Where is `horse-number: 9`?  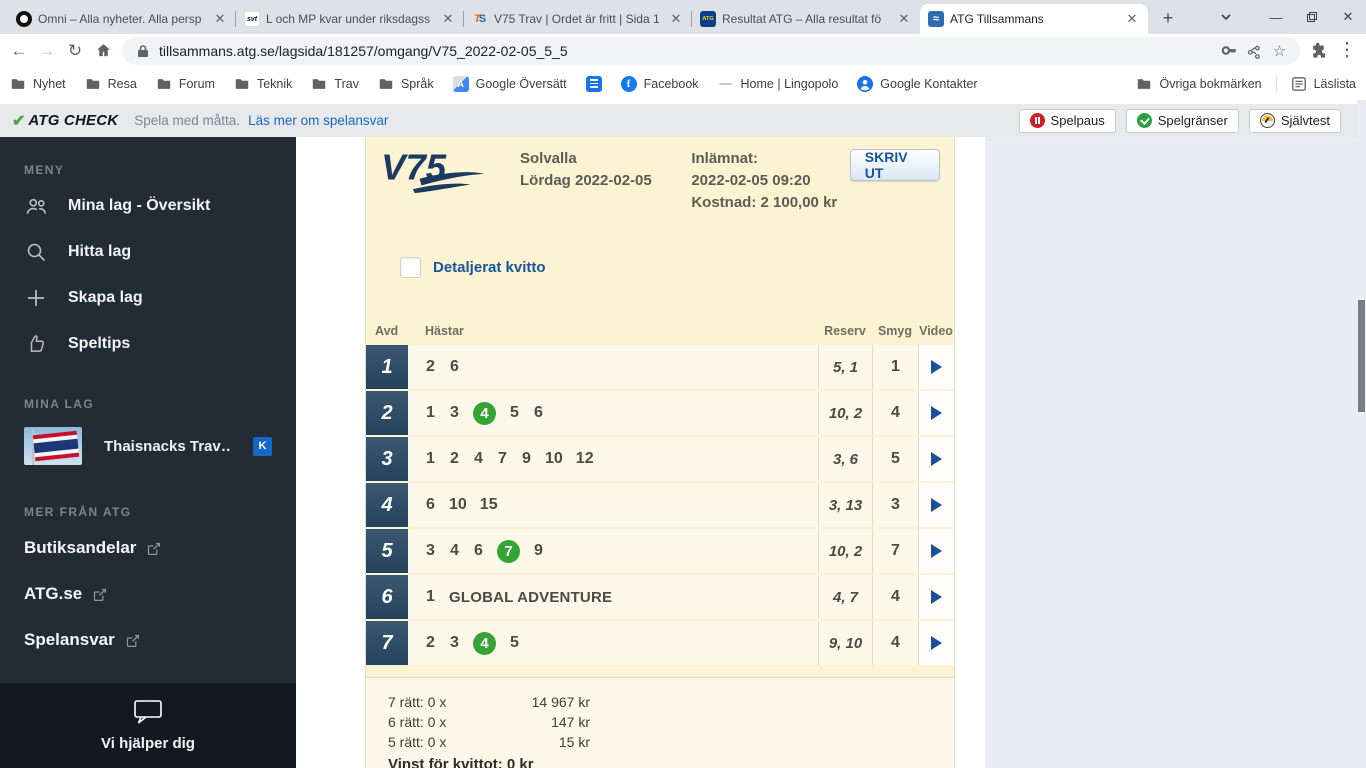
horse-number: 9 is located at coordinates (526, 458).